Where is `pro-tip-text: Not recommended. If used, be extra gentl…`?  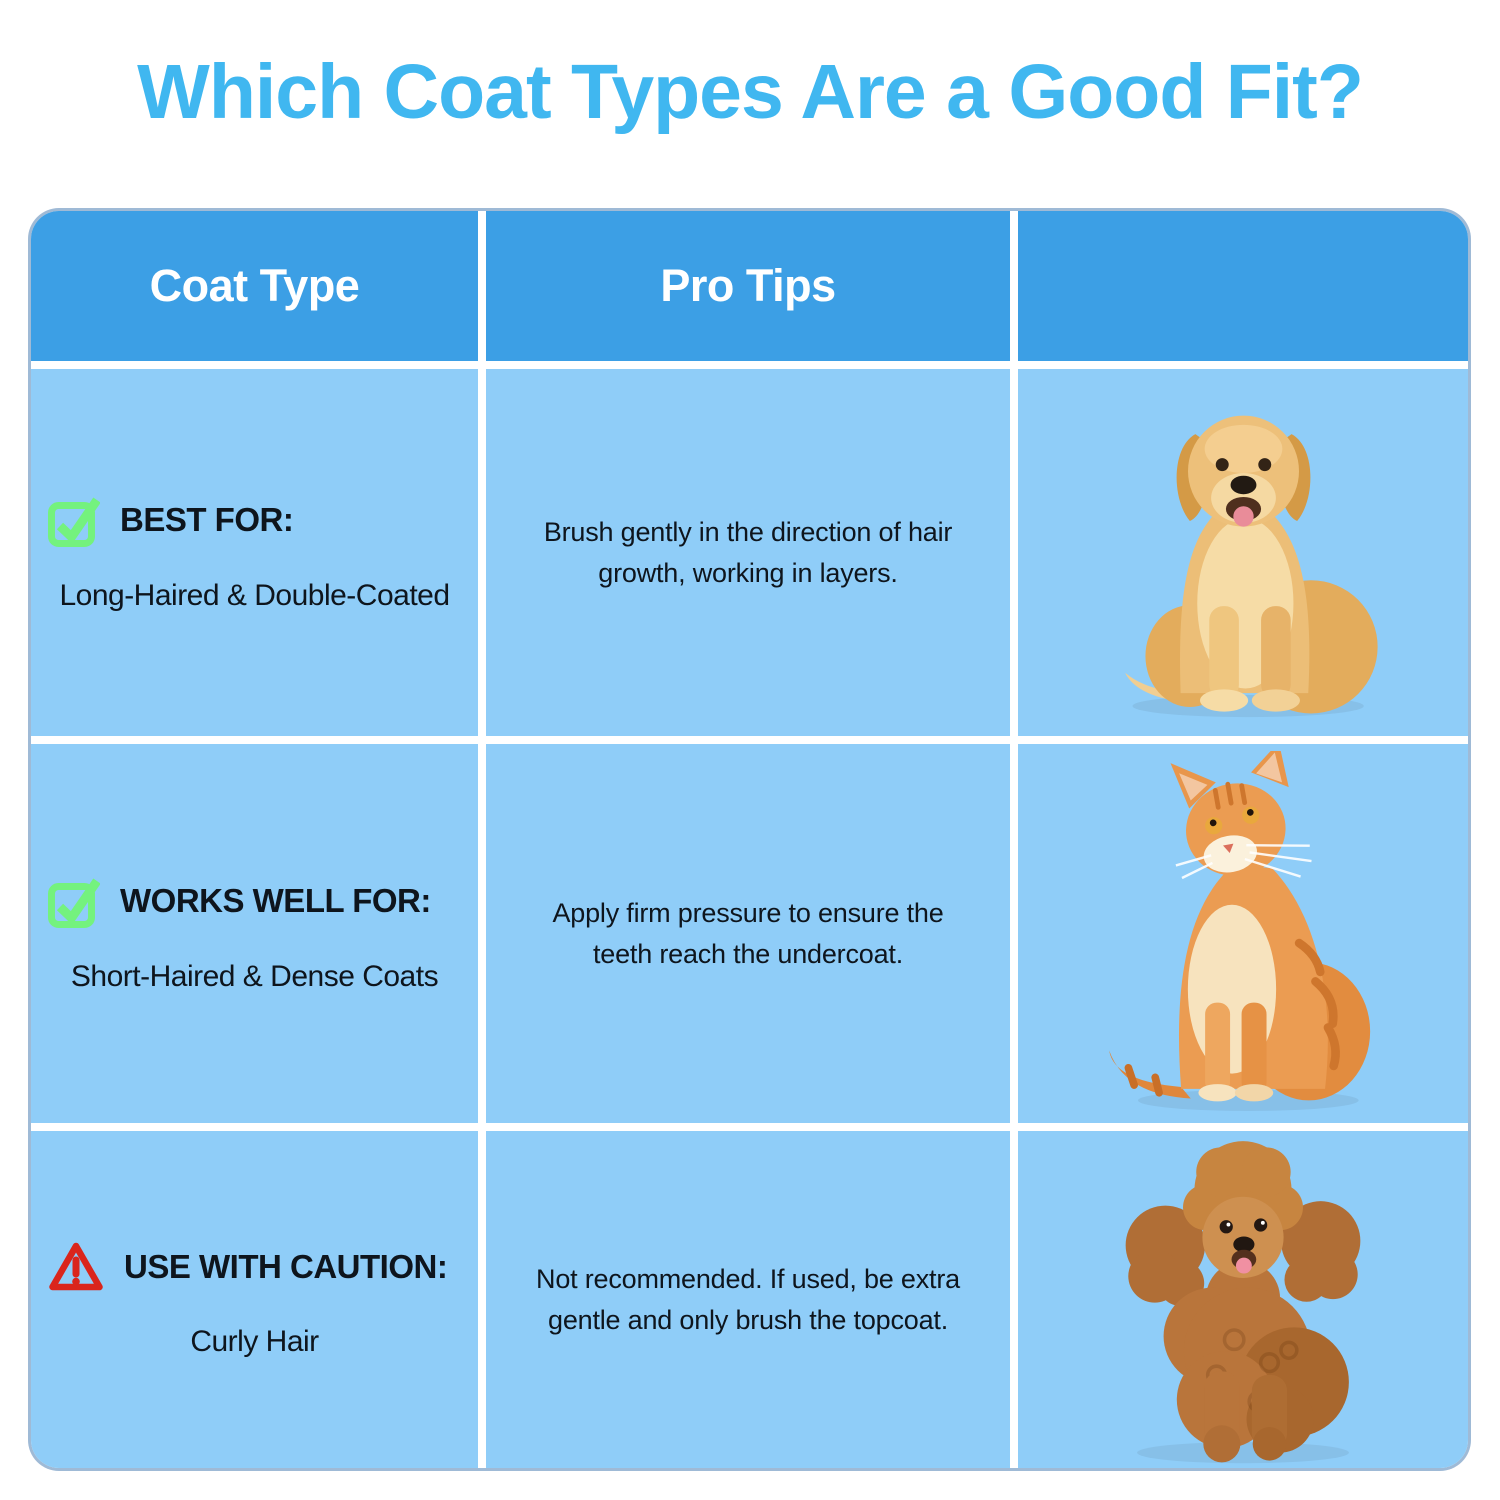 pro-tip-text: Not recommended. If used, be extra gentl… is located at coordinates (748, 1299).